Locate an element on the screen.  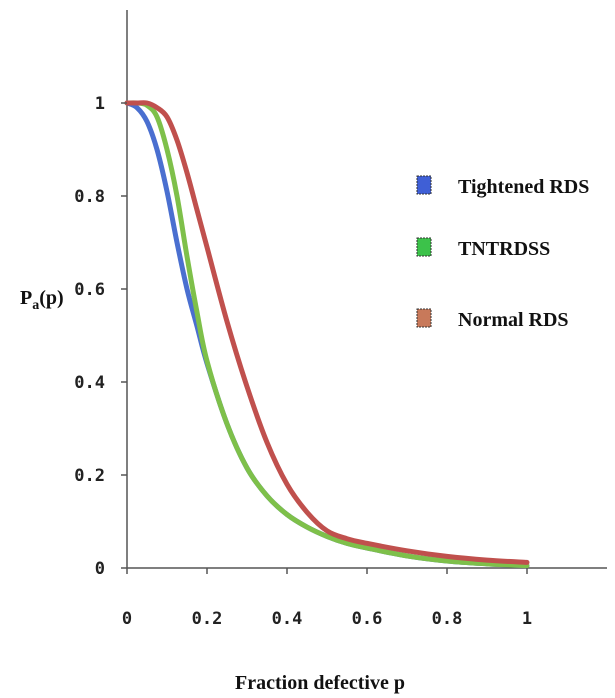
y-axis-label-tail: (p) is located at coordinates (51, 298).